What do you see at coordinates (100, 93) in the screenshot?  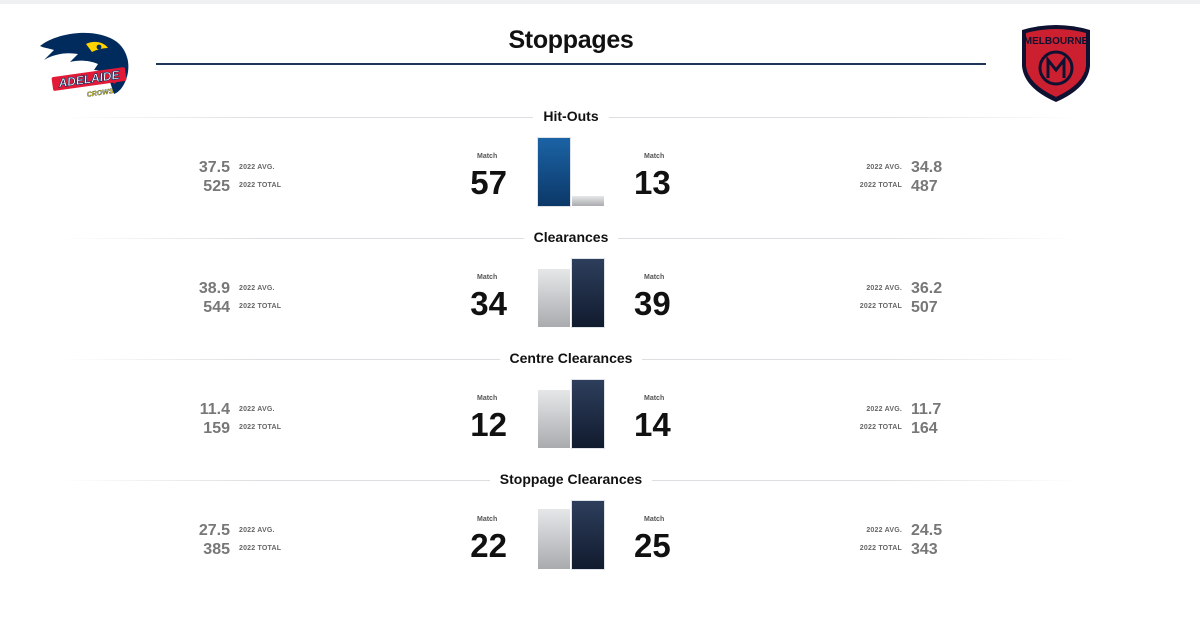 I see `adelaide-logo-subtext: CROWS` at bounding box center [100, 93].